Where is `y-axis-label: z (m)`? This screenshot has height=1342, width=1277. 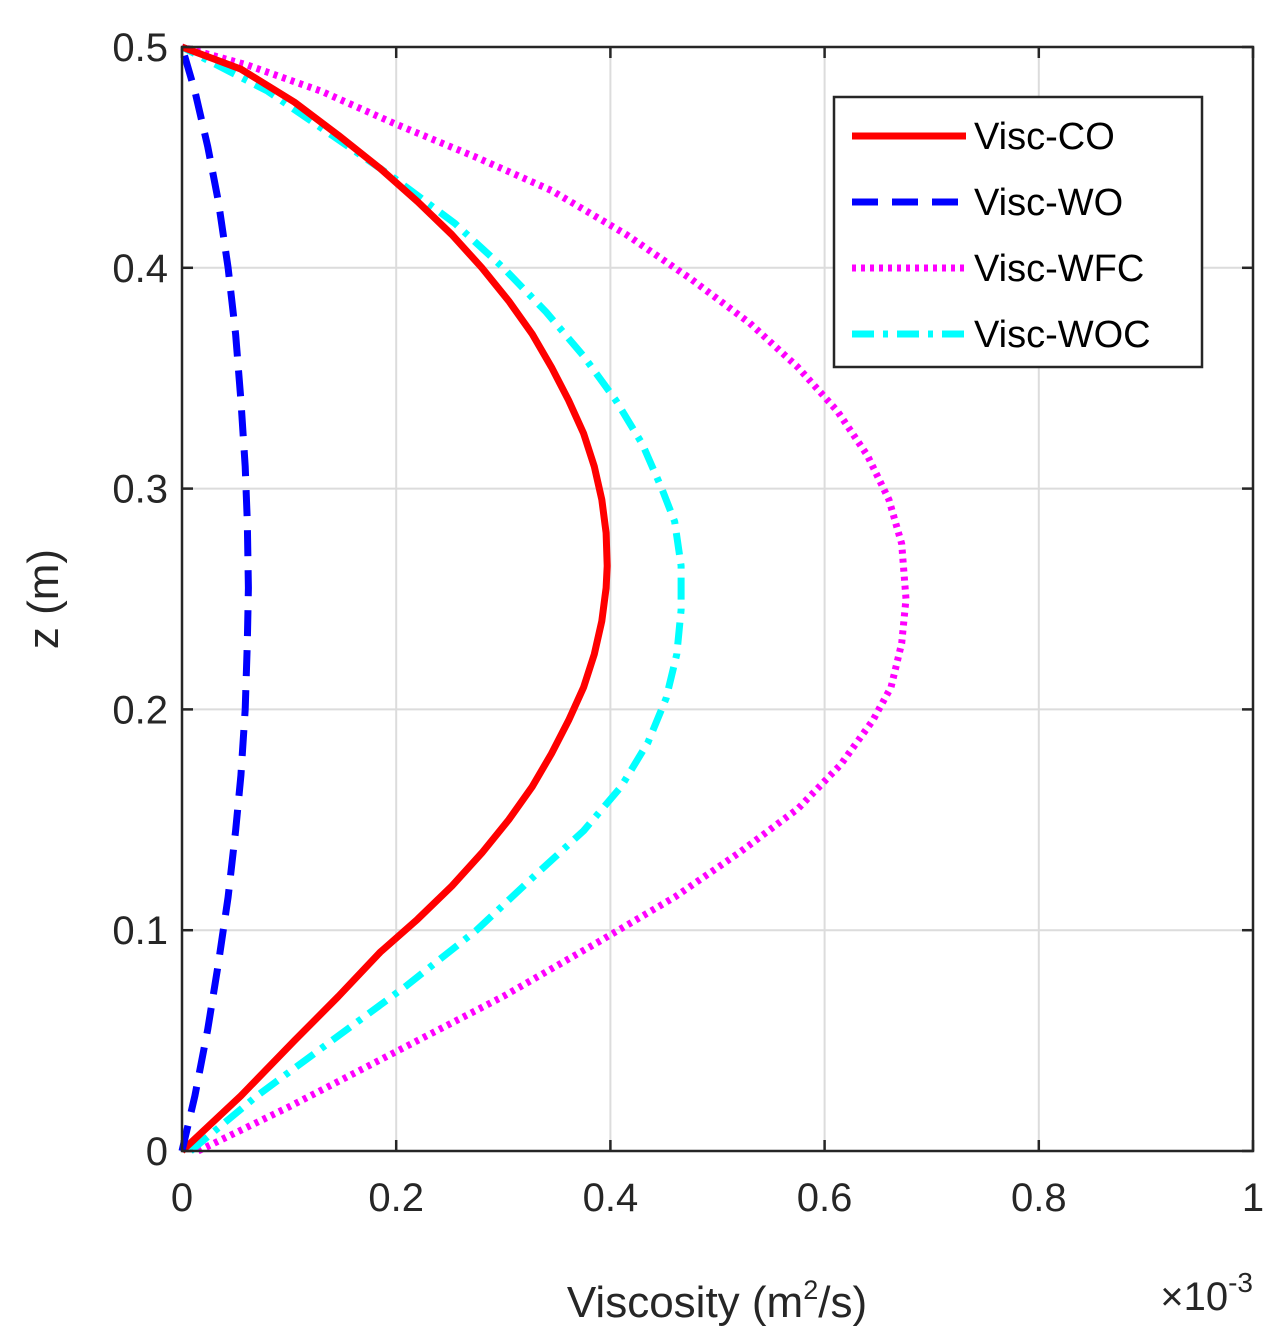 y-axis-label: z (m) is located at coordinates (43, 599).